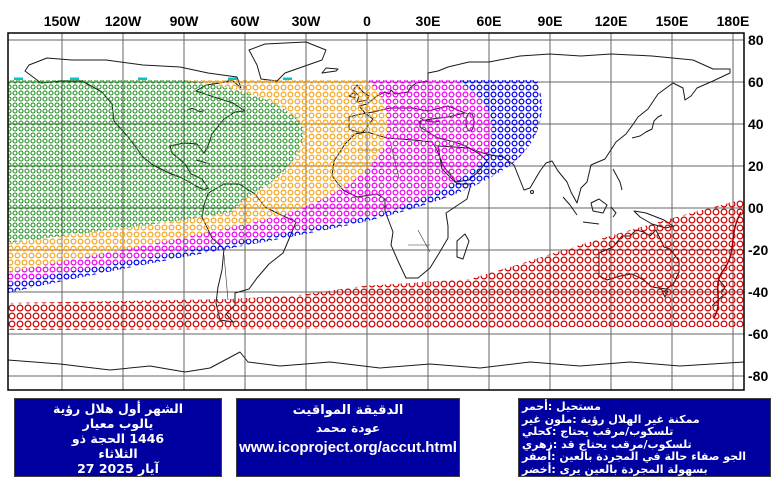 The height and width of the screenshot is (481, 776). Describe the element at coordinates (647, 126) in the screenshot. I see `japan-outline` at that location.